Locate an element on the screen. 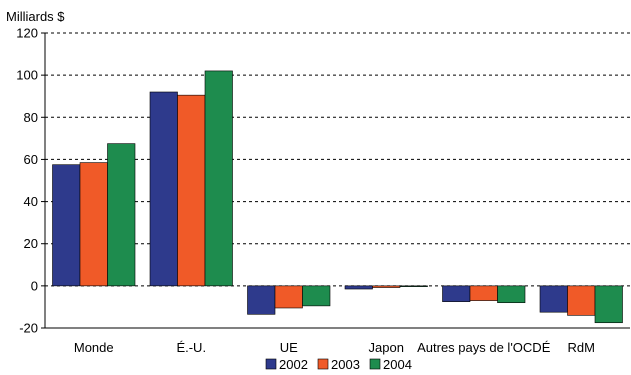  legend-swatch-2002 is located at coordinates (271, 364).